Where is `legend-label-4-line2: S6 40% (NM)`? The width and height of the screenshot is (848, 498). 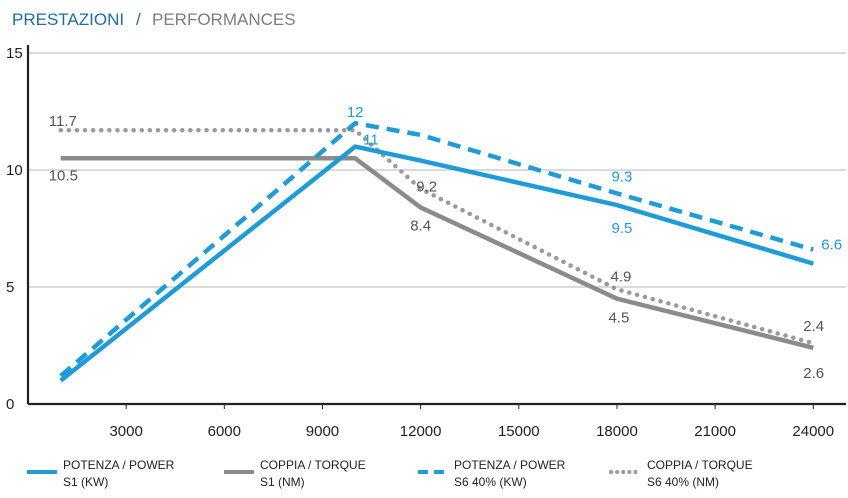 legend-label-4-line2: S6 40% (NM) is located at coordinates (683, 482).